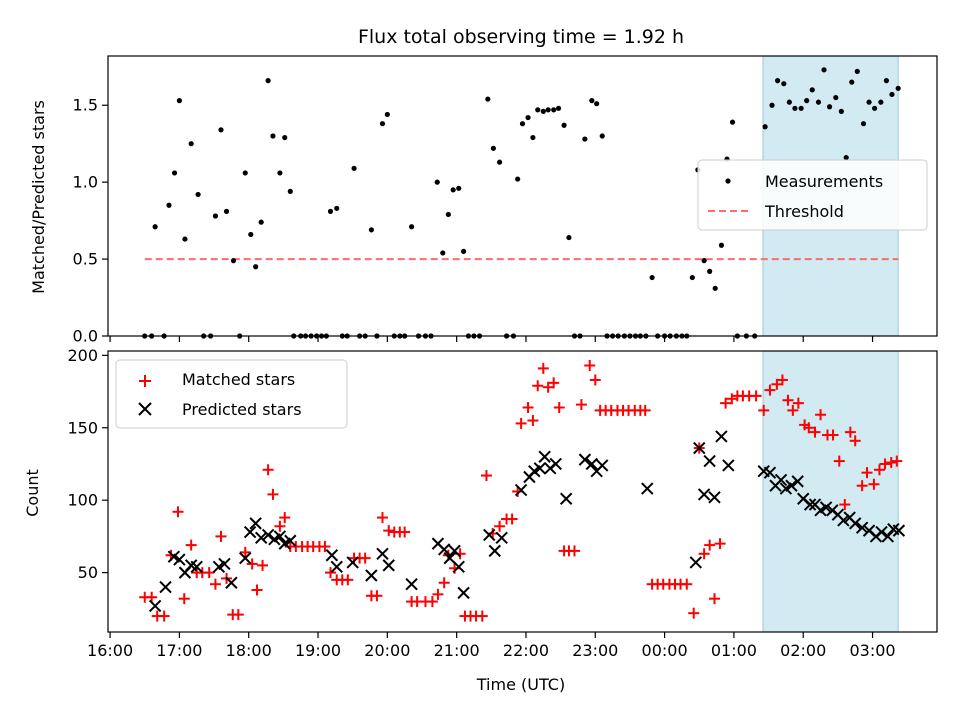 This screenshot has height=720, width=960. I want to click on bottom-y-axis-label: Count, so click(32, 493).